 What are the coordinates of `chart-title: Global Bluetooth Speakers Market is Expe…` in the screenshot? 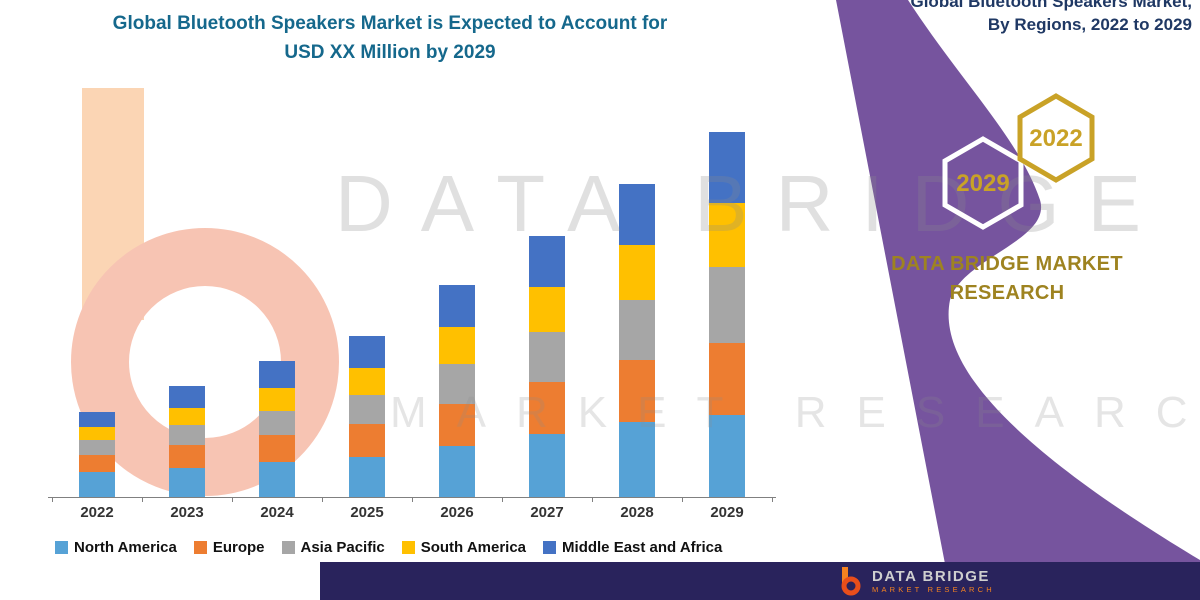 It's located at (390, 38).